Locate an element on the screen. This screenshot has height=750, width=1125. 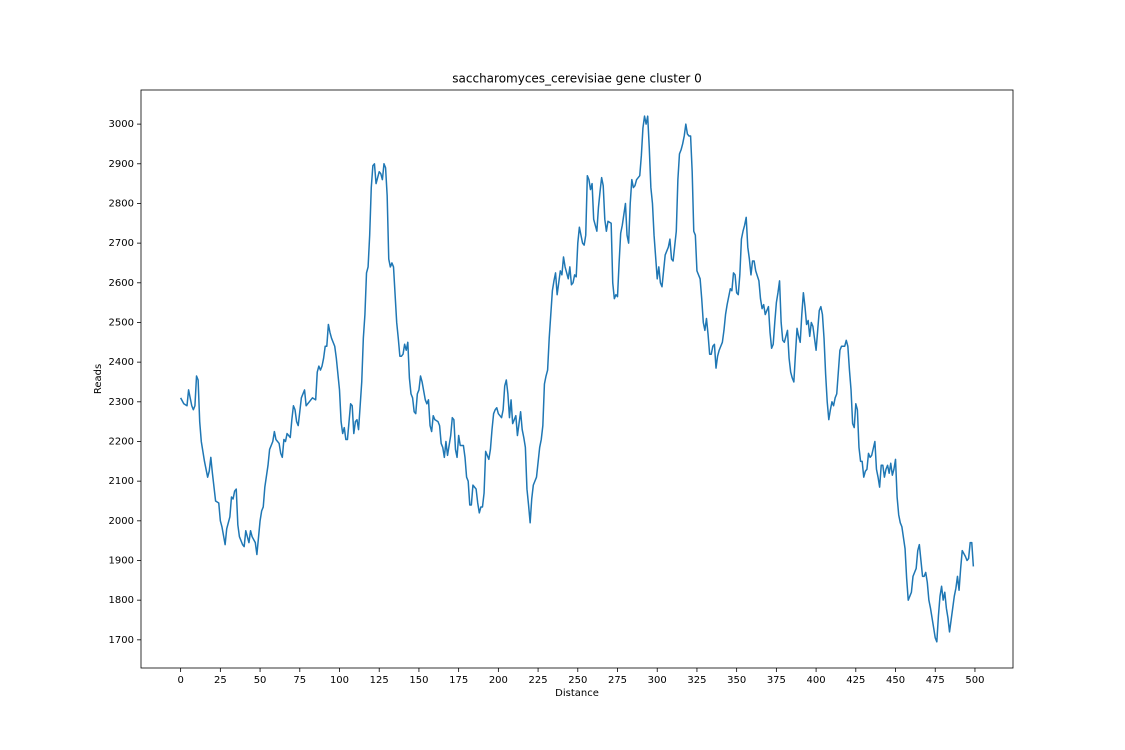
x-tick-label: 250 is located at coordinates (577, 680).